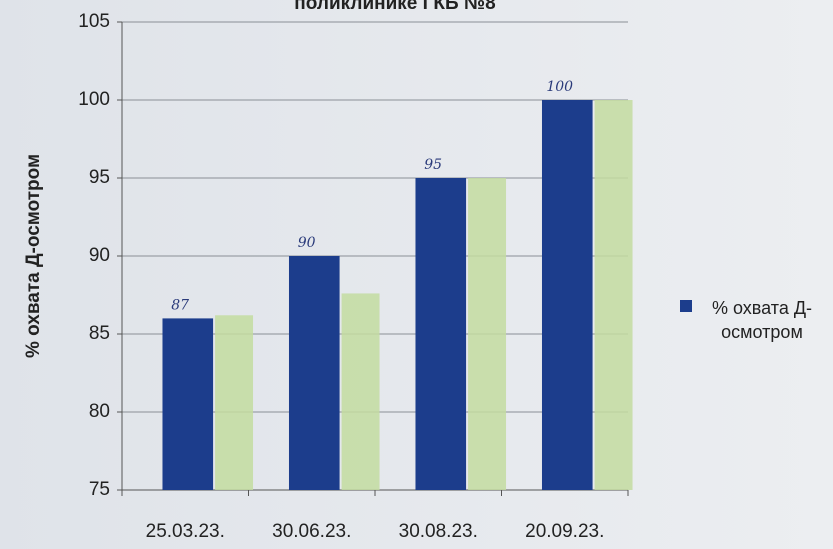  I want to click on chart-title: поликлинике ГКБ №8, so click(394, 7).